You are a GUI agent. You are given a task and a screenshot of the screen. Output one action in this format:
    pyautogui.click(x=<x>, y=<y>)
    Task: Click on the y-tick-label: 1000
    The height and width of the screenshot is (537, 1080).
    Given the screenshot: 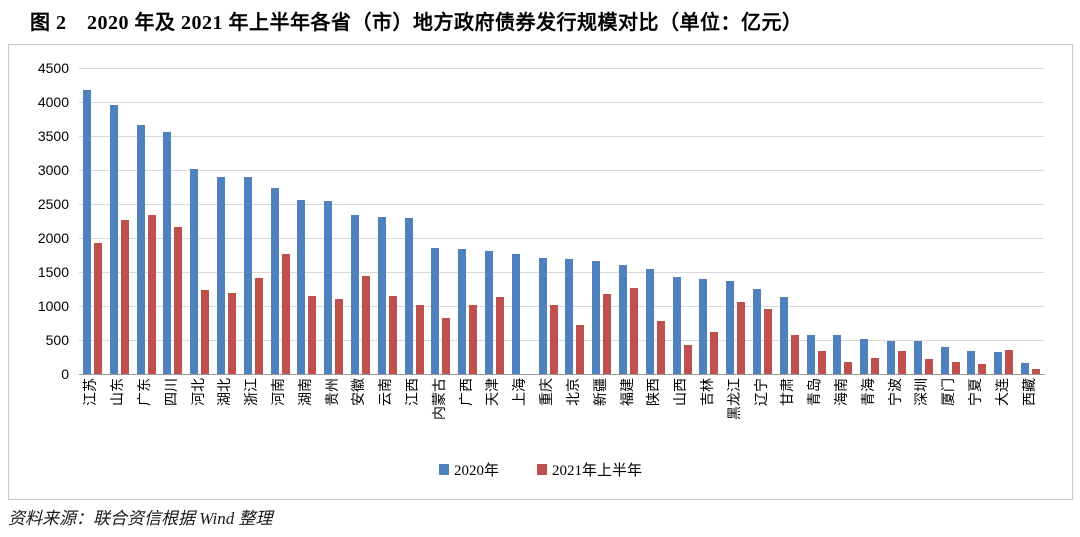 What is the action you would take?
    pyautogui.click(x=53, y=306)
    